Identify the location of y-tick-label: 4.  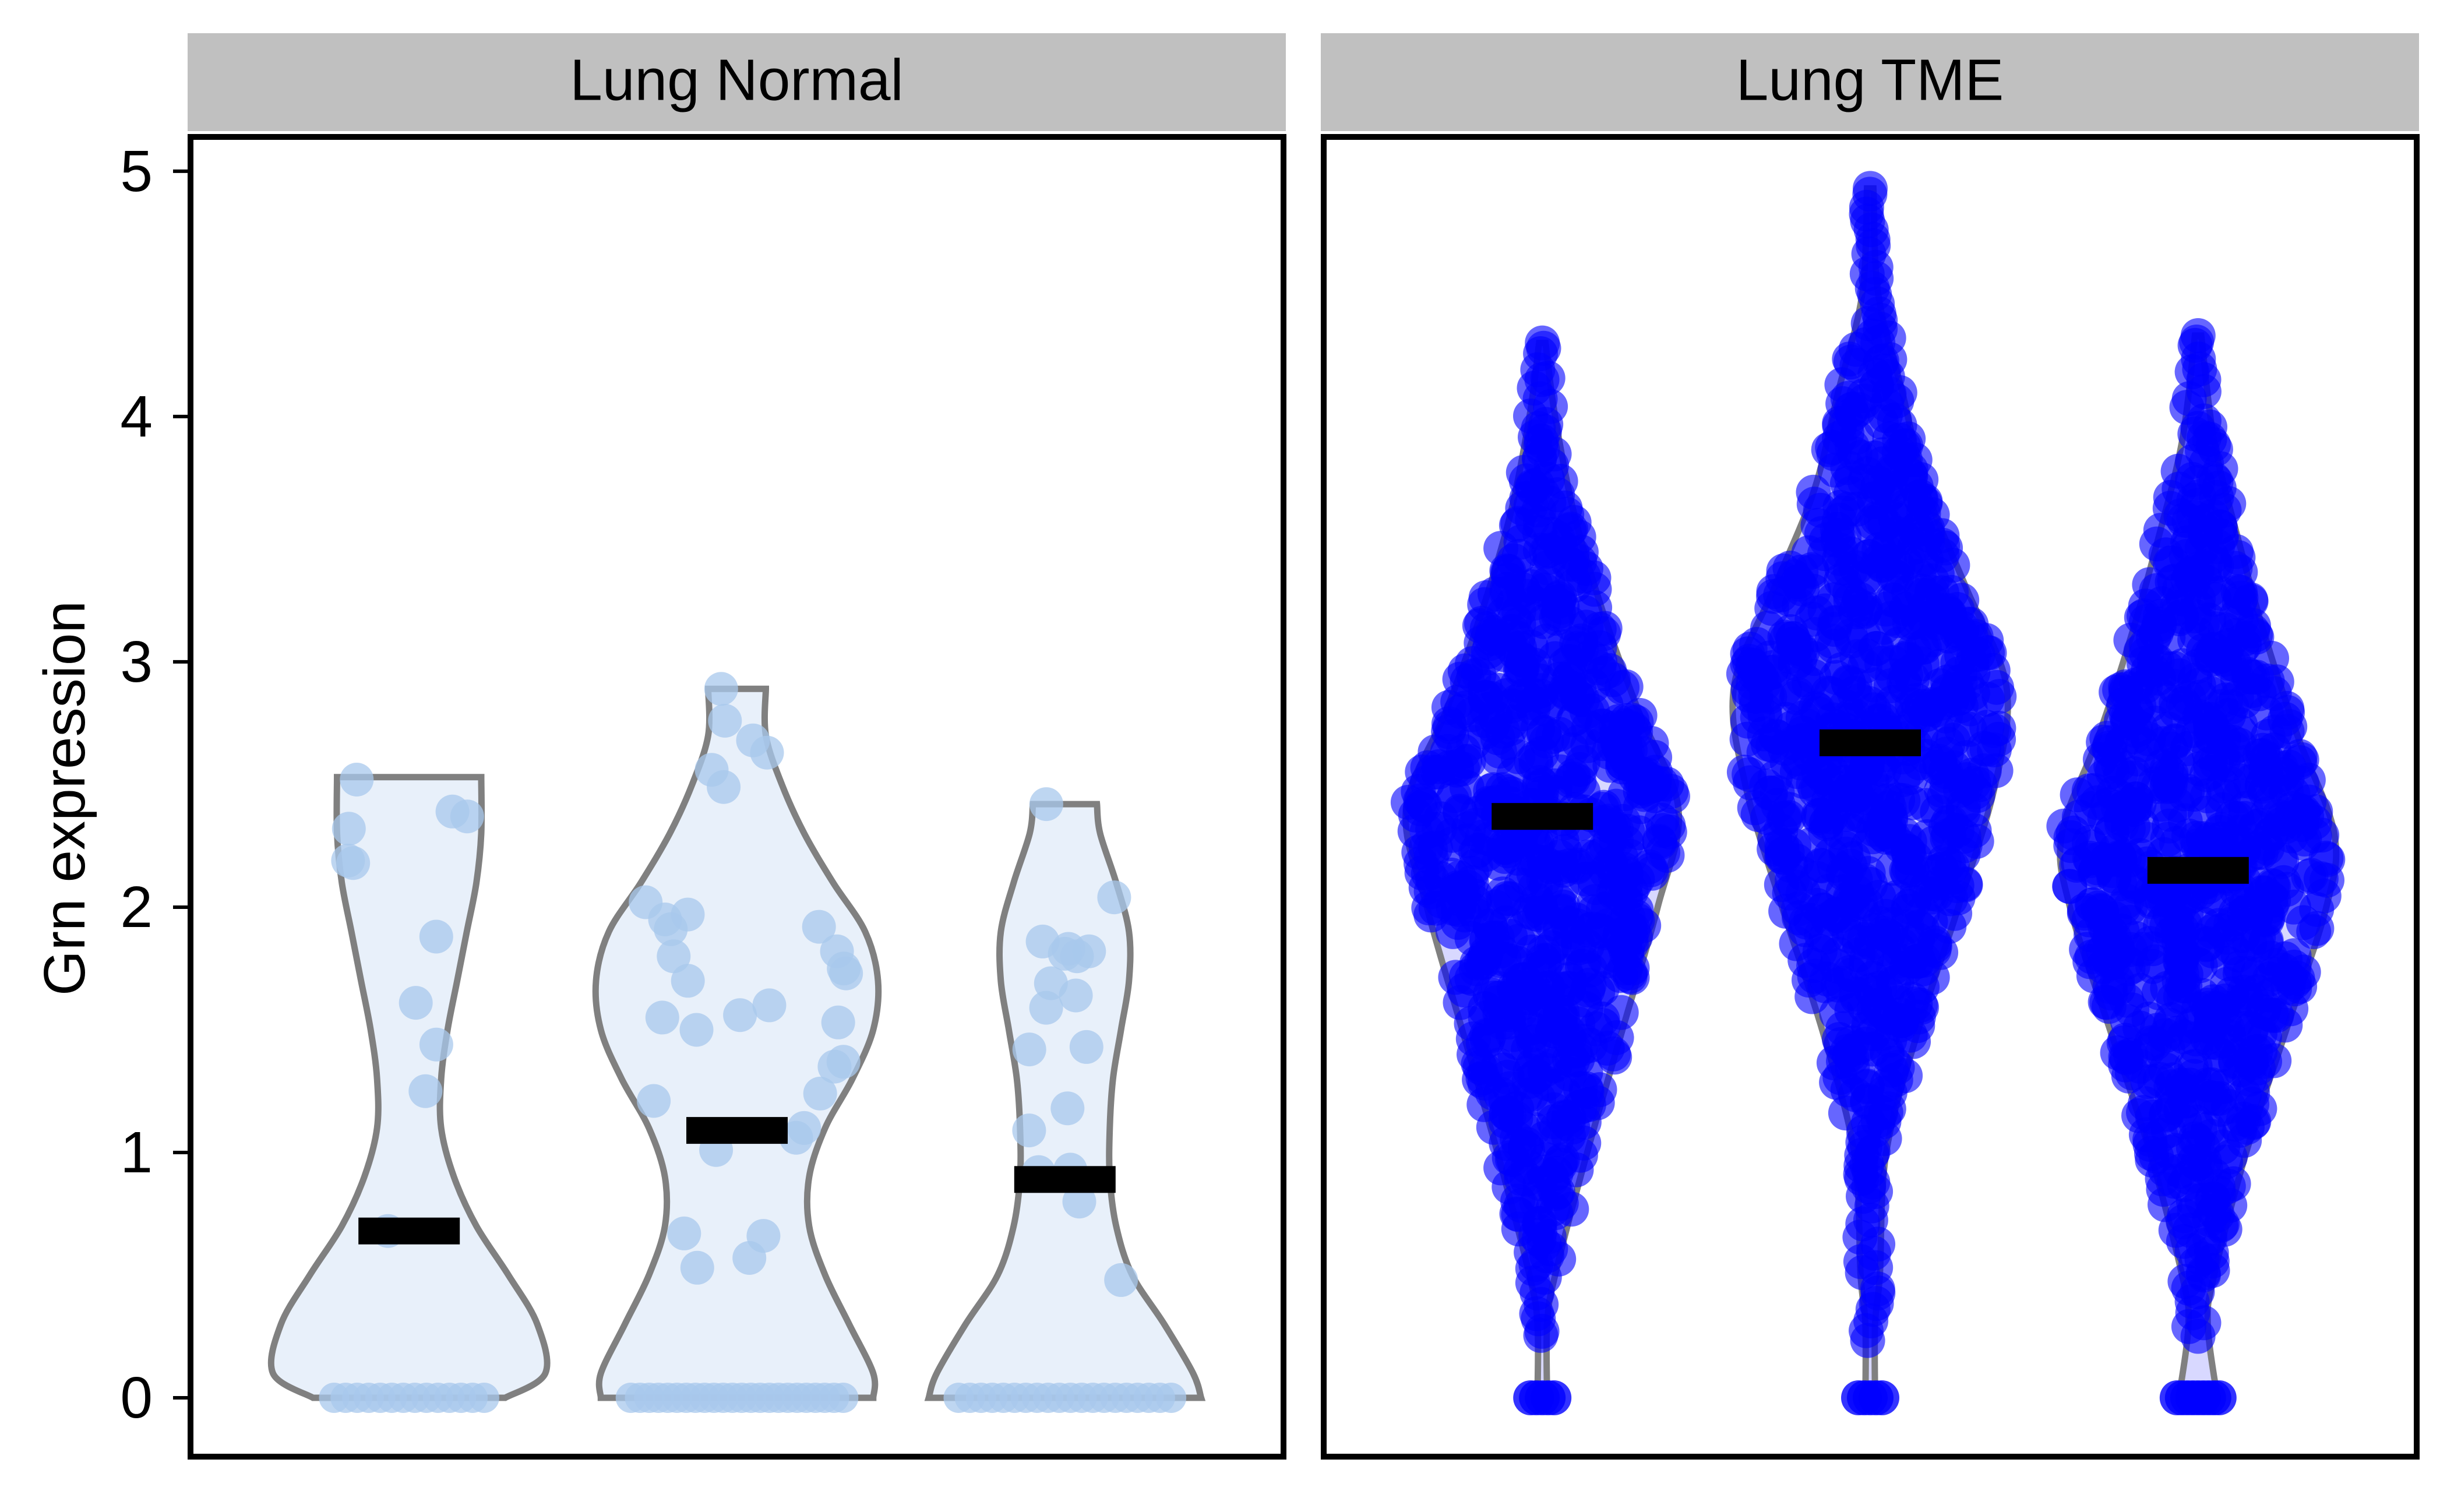
(136, 416).